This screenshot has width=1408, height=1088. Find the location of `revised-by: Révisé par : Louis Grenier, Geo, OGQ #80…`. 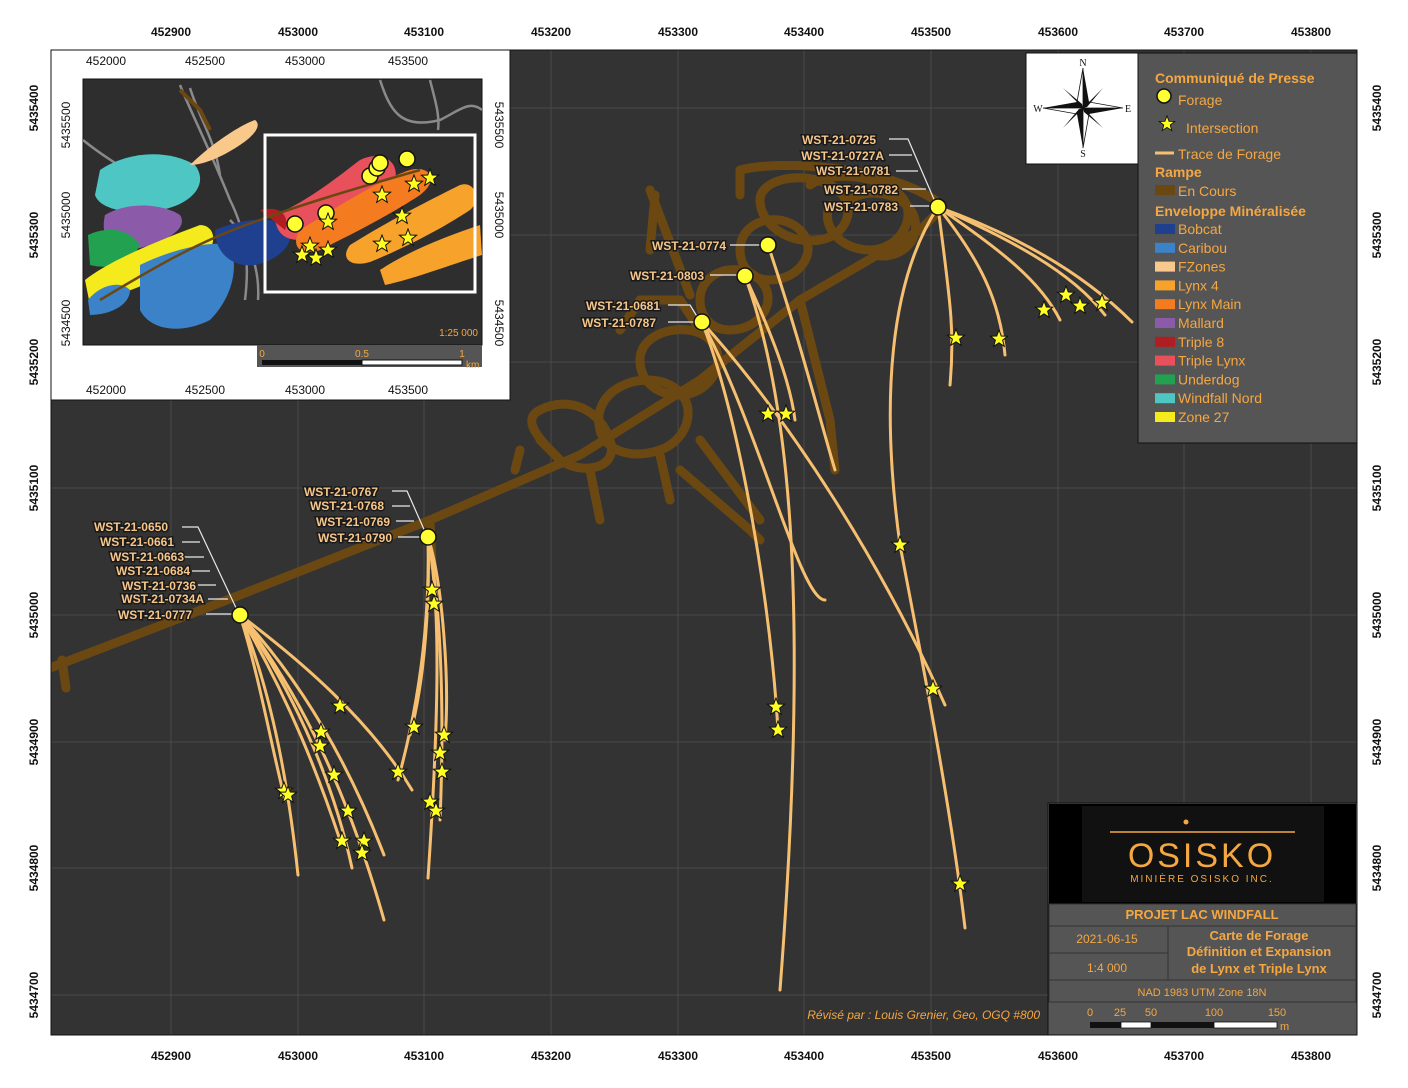

revised-by: Révisé par : Louis Grenier, Geo, OGQ #80… is located at coordinates (923, 1015).